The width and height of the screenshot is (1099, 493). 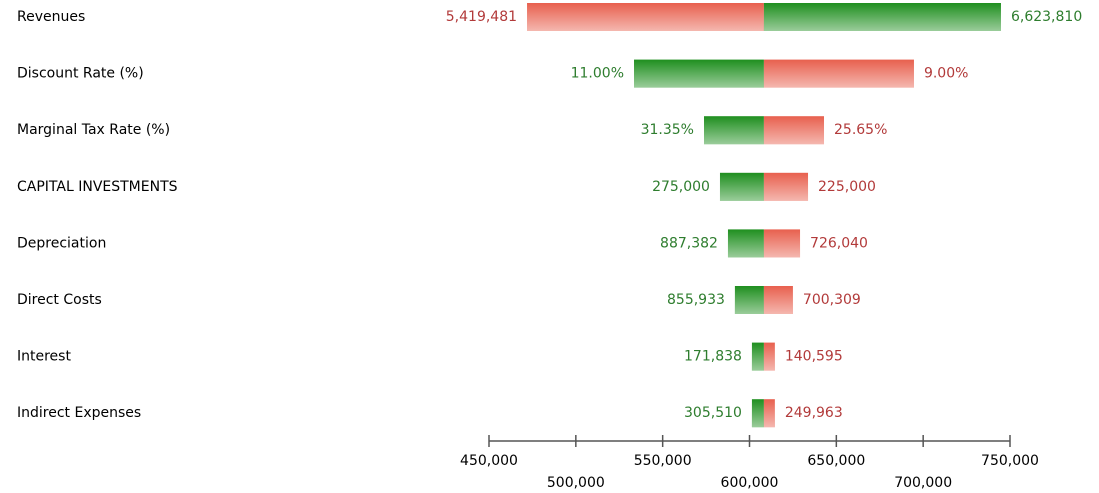 What do you see at coordinates (923, 483) in the screenshot?
I see `x-tick-label: 700,000` at bounding box center [923, 483].